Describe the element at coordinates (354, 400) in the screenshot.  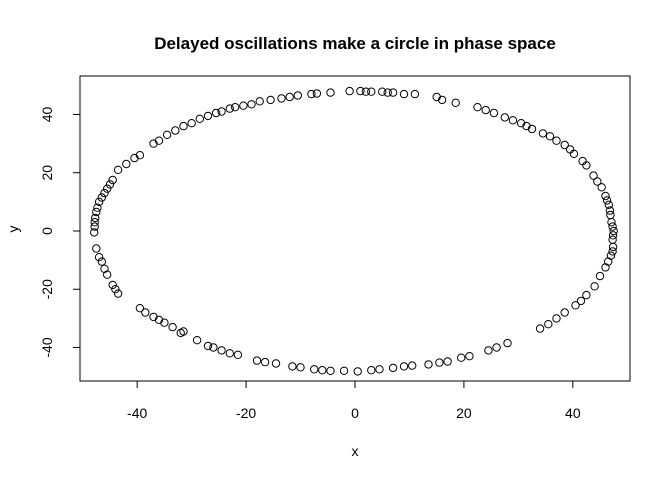
I see `x-axis: -40 -20 0 20 40` at that location.